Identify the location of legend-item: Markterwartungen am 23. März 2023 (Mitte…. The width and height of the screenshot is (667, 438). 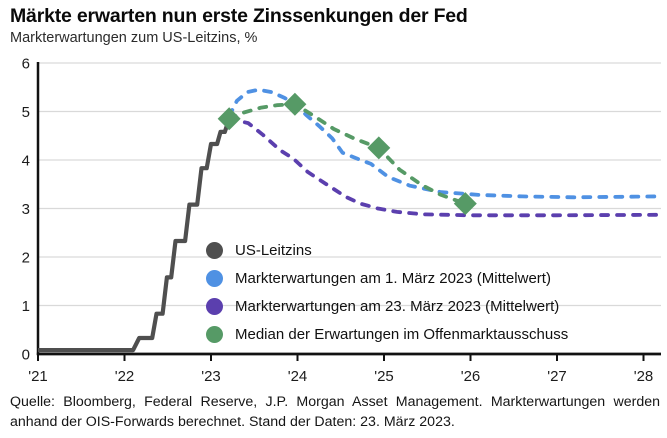
(387, 306).